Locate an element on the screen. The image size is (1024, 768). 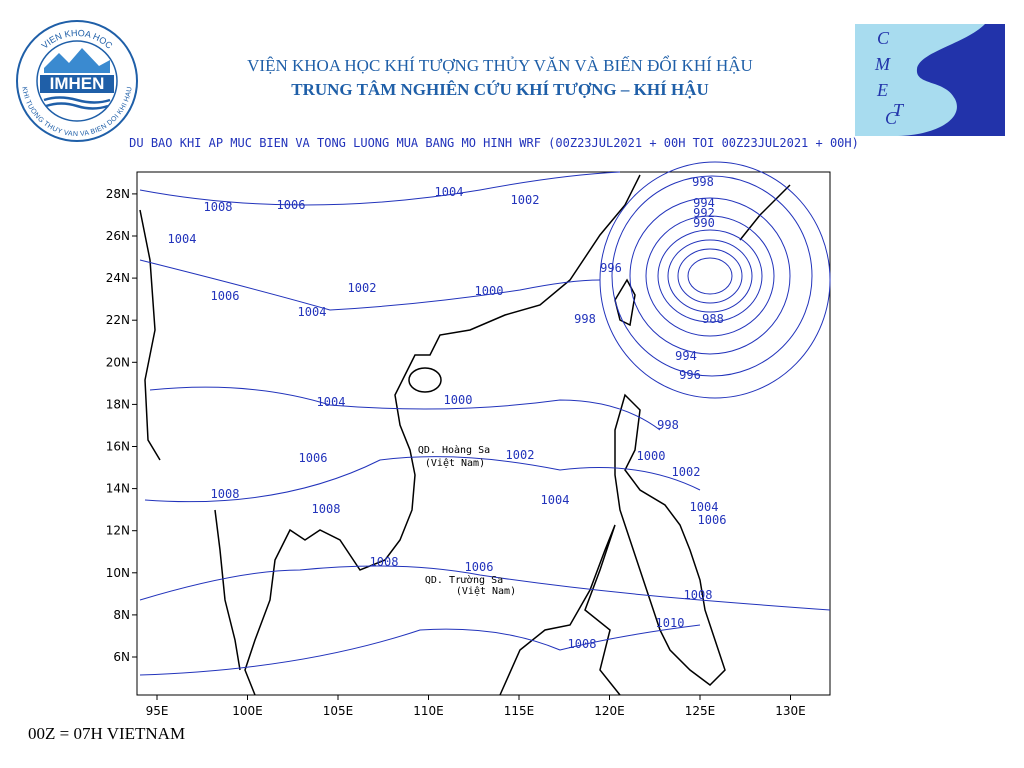
lon-label: 120E is located at coordinates (609, 711).